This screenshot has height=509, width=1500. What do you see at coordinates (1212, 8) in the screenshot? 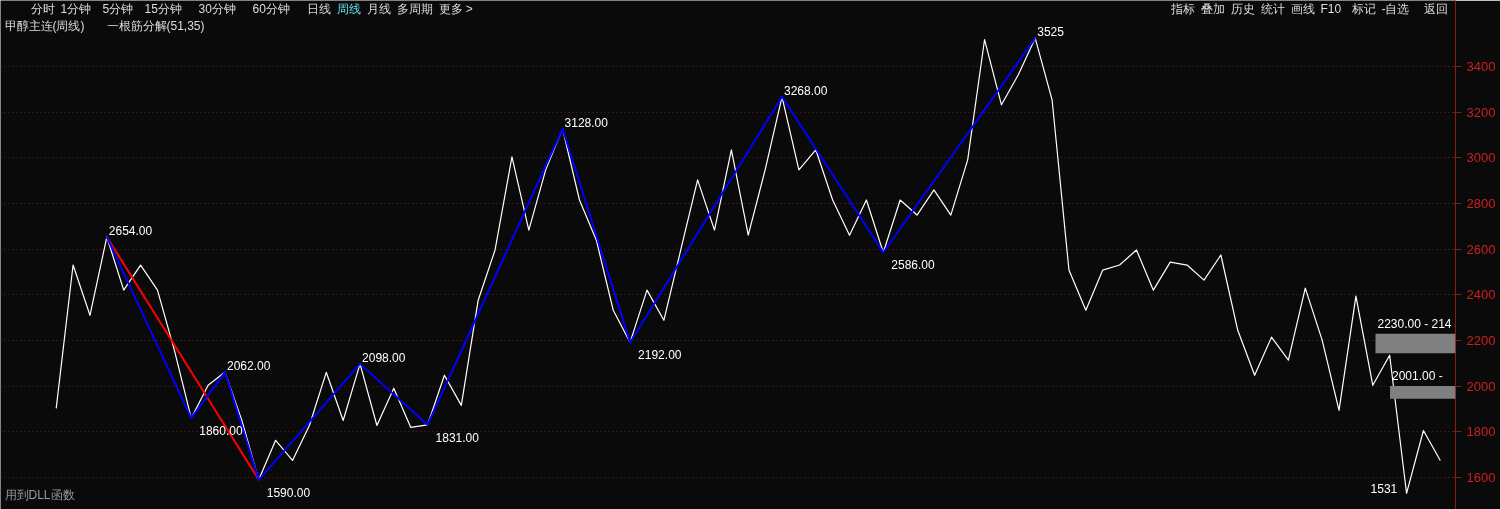
I see `annotation: 叠加` at bounding box center [1212, 8].